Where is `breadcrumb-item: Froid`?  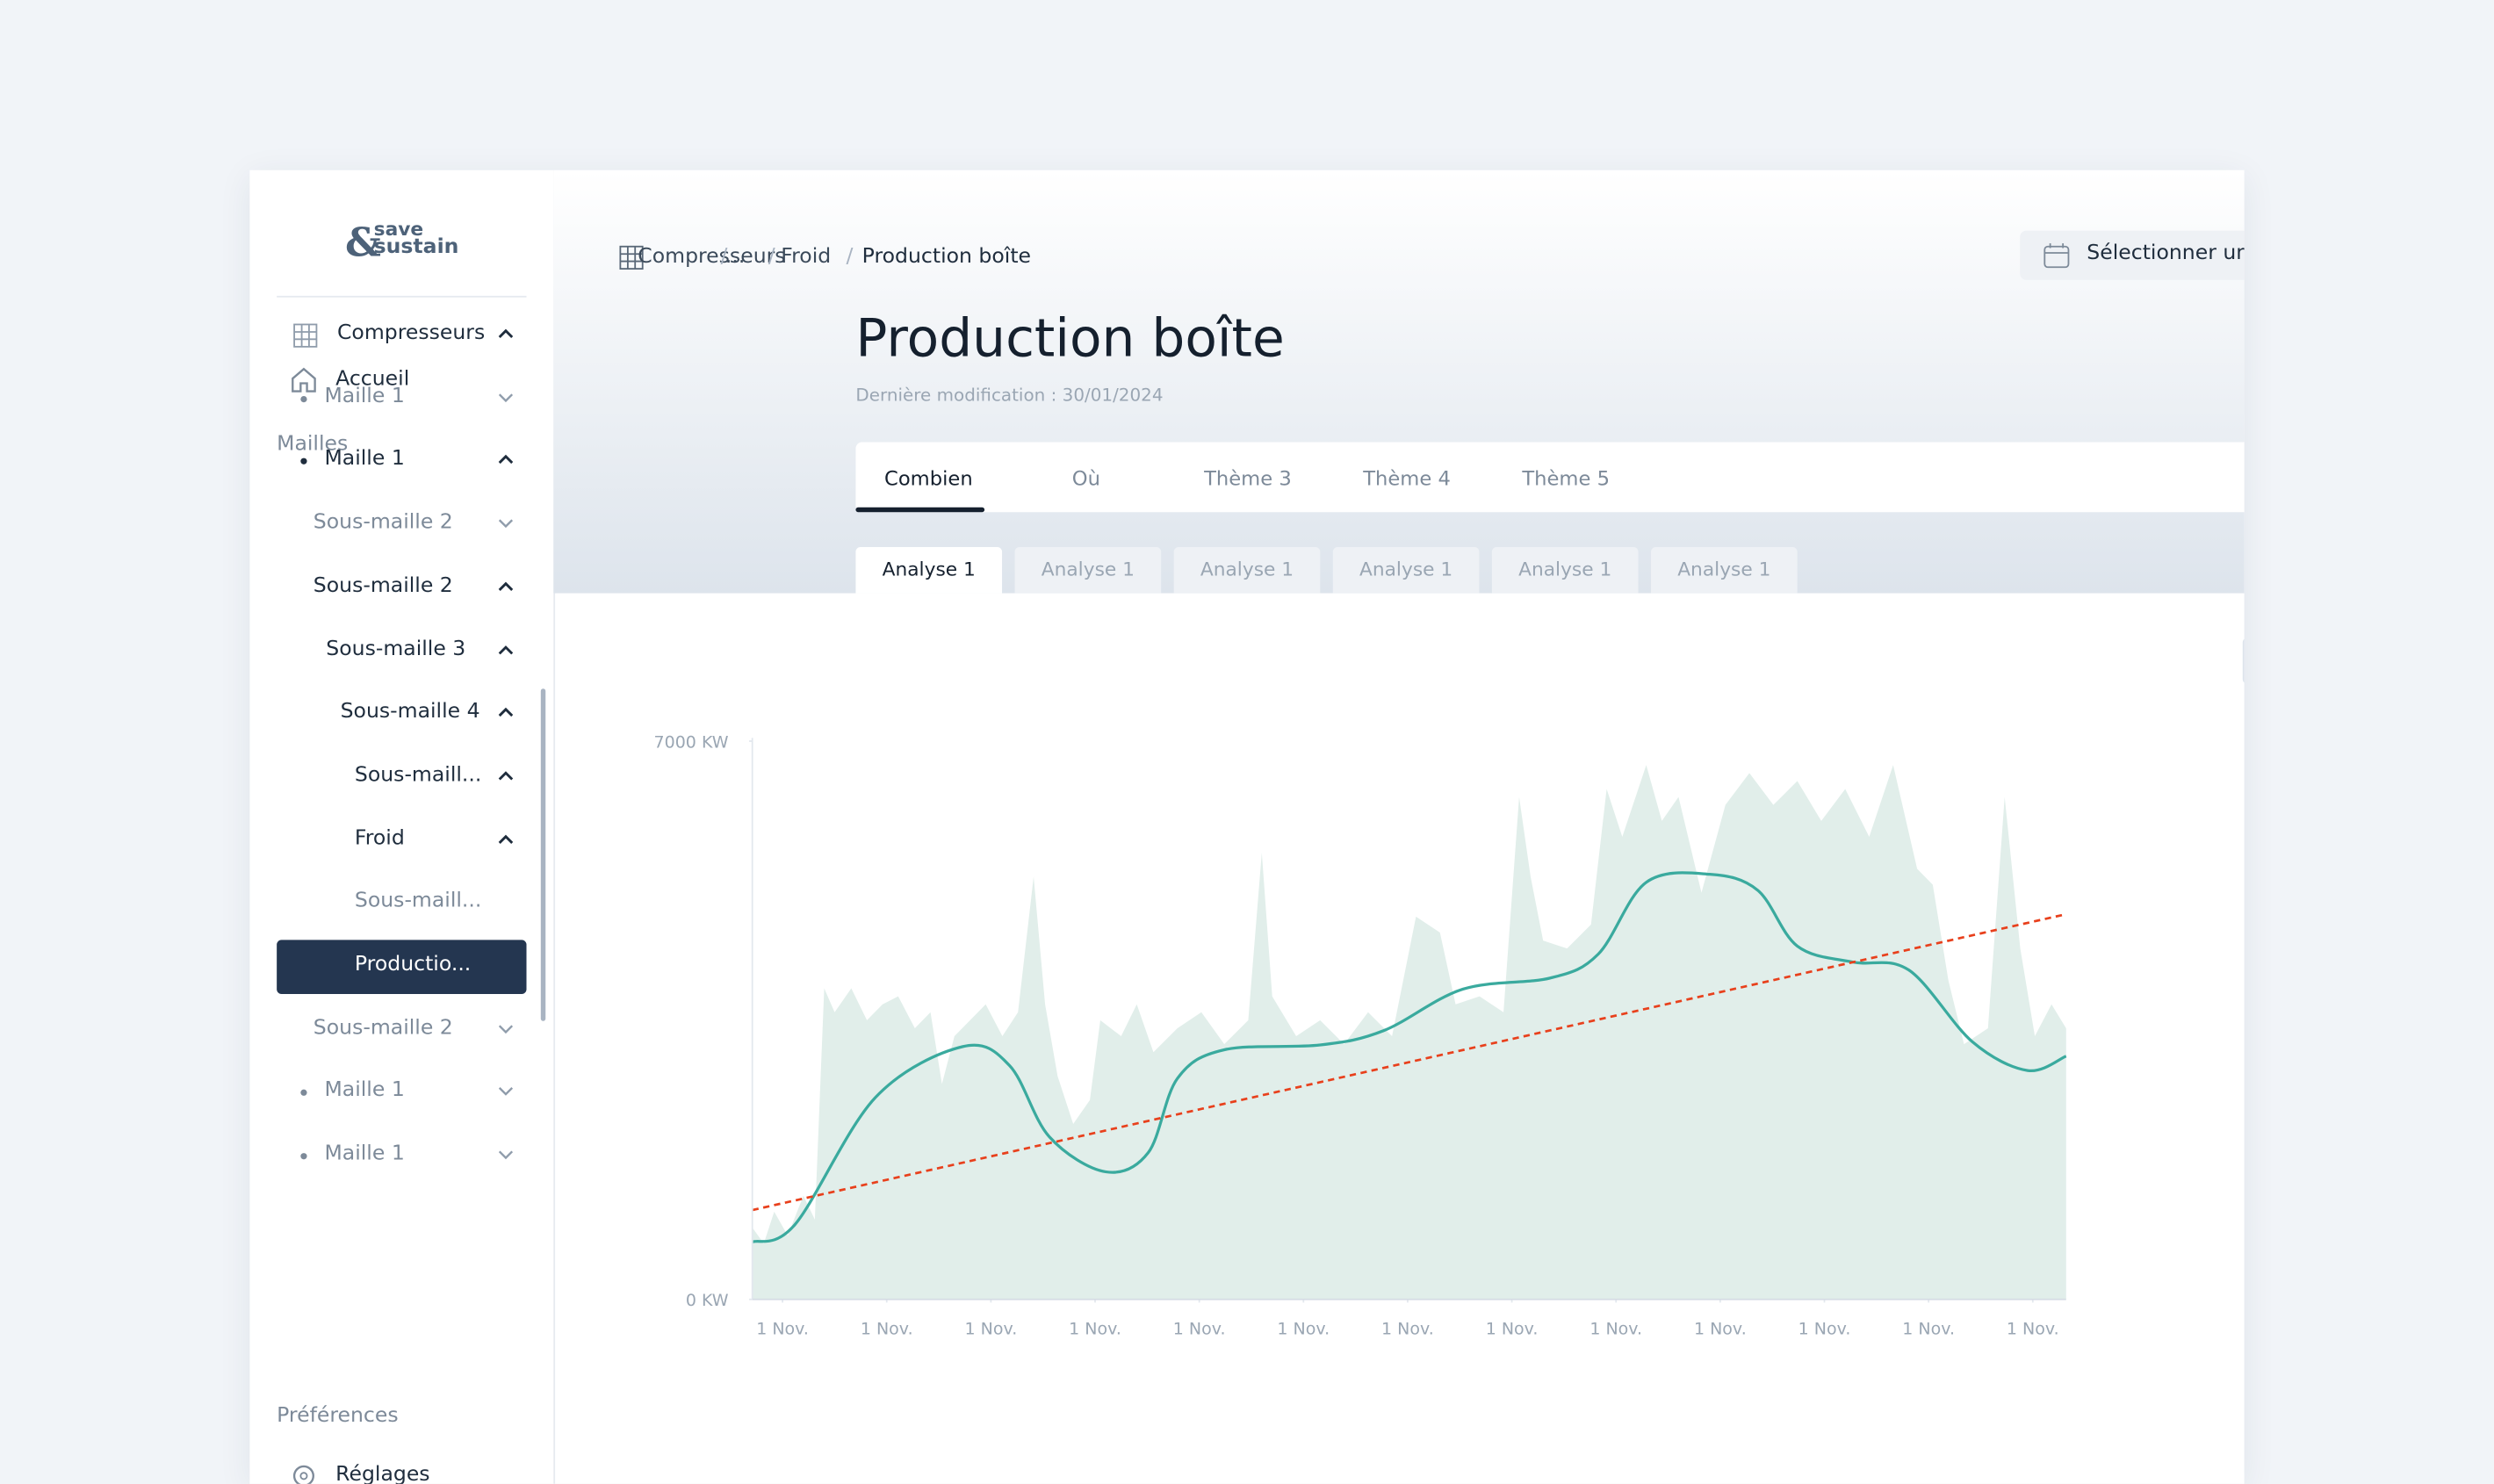
breadcrumb-item: Froid is located at coordinates (807, 257).